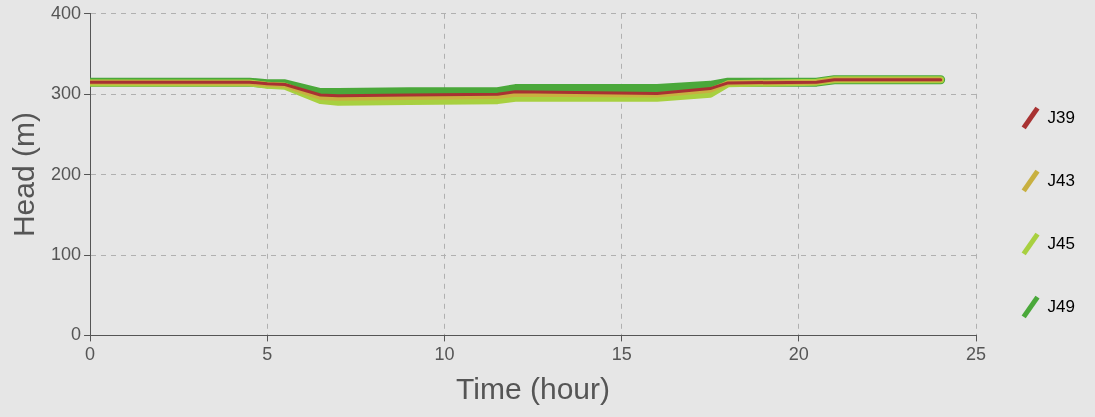 The image size is (1095, 417). I want to click on y-tick-label: 300, so click(66, 93).